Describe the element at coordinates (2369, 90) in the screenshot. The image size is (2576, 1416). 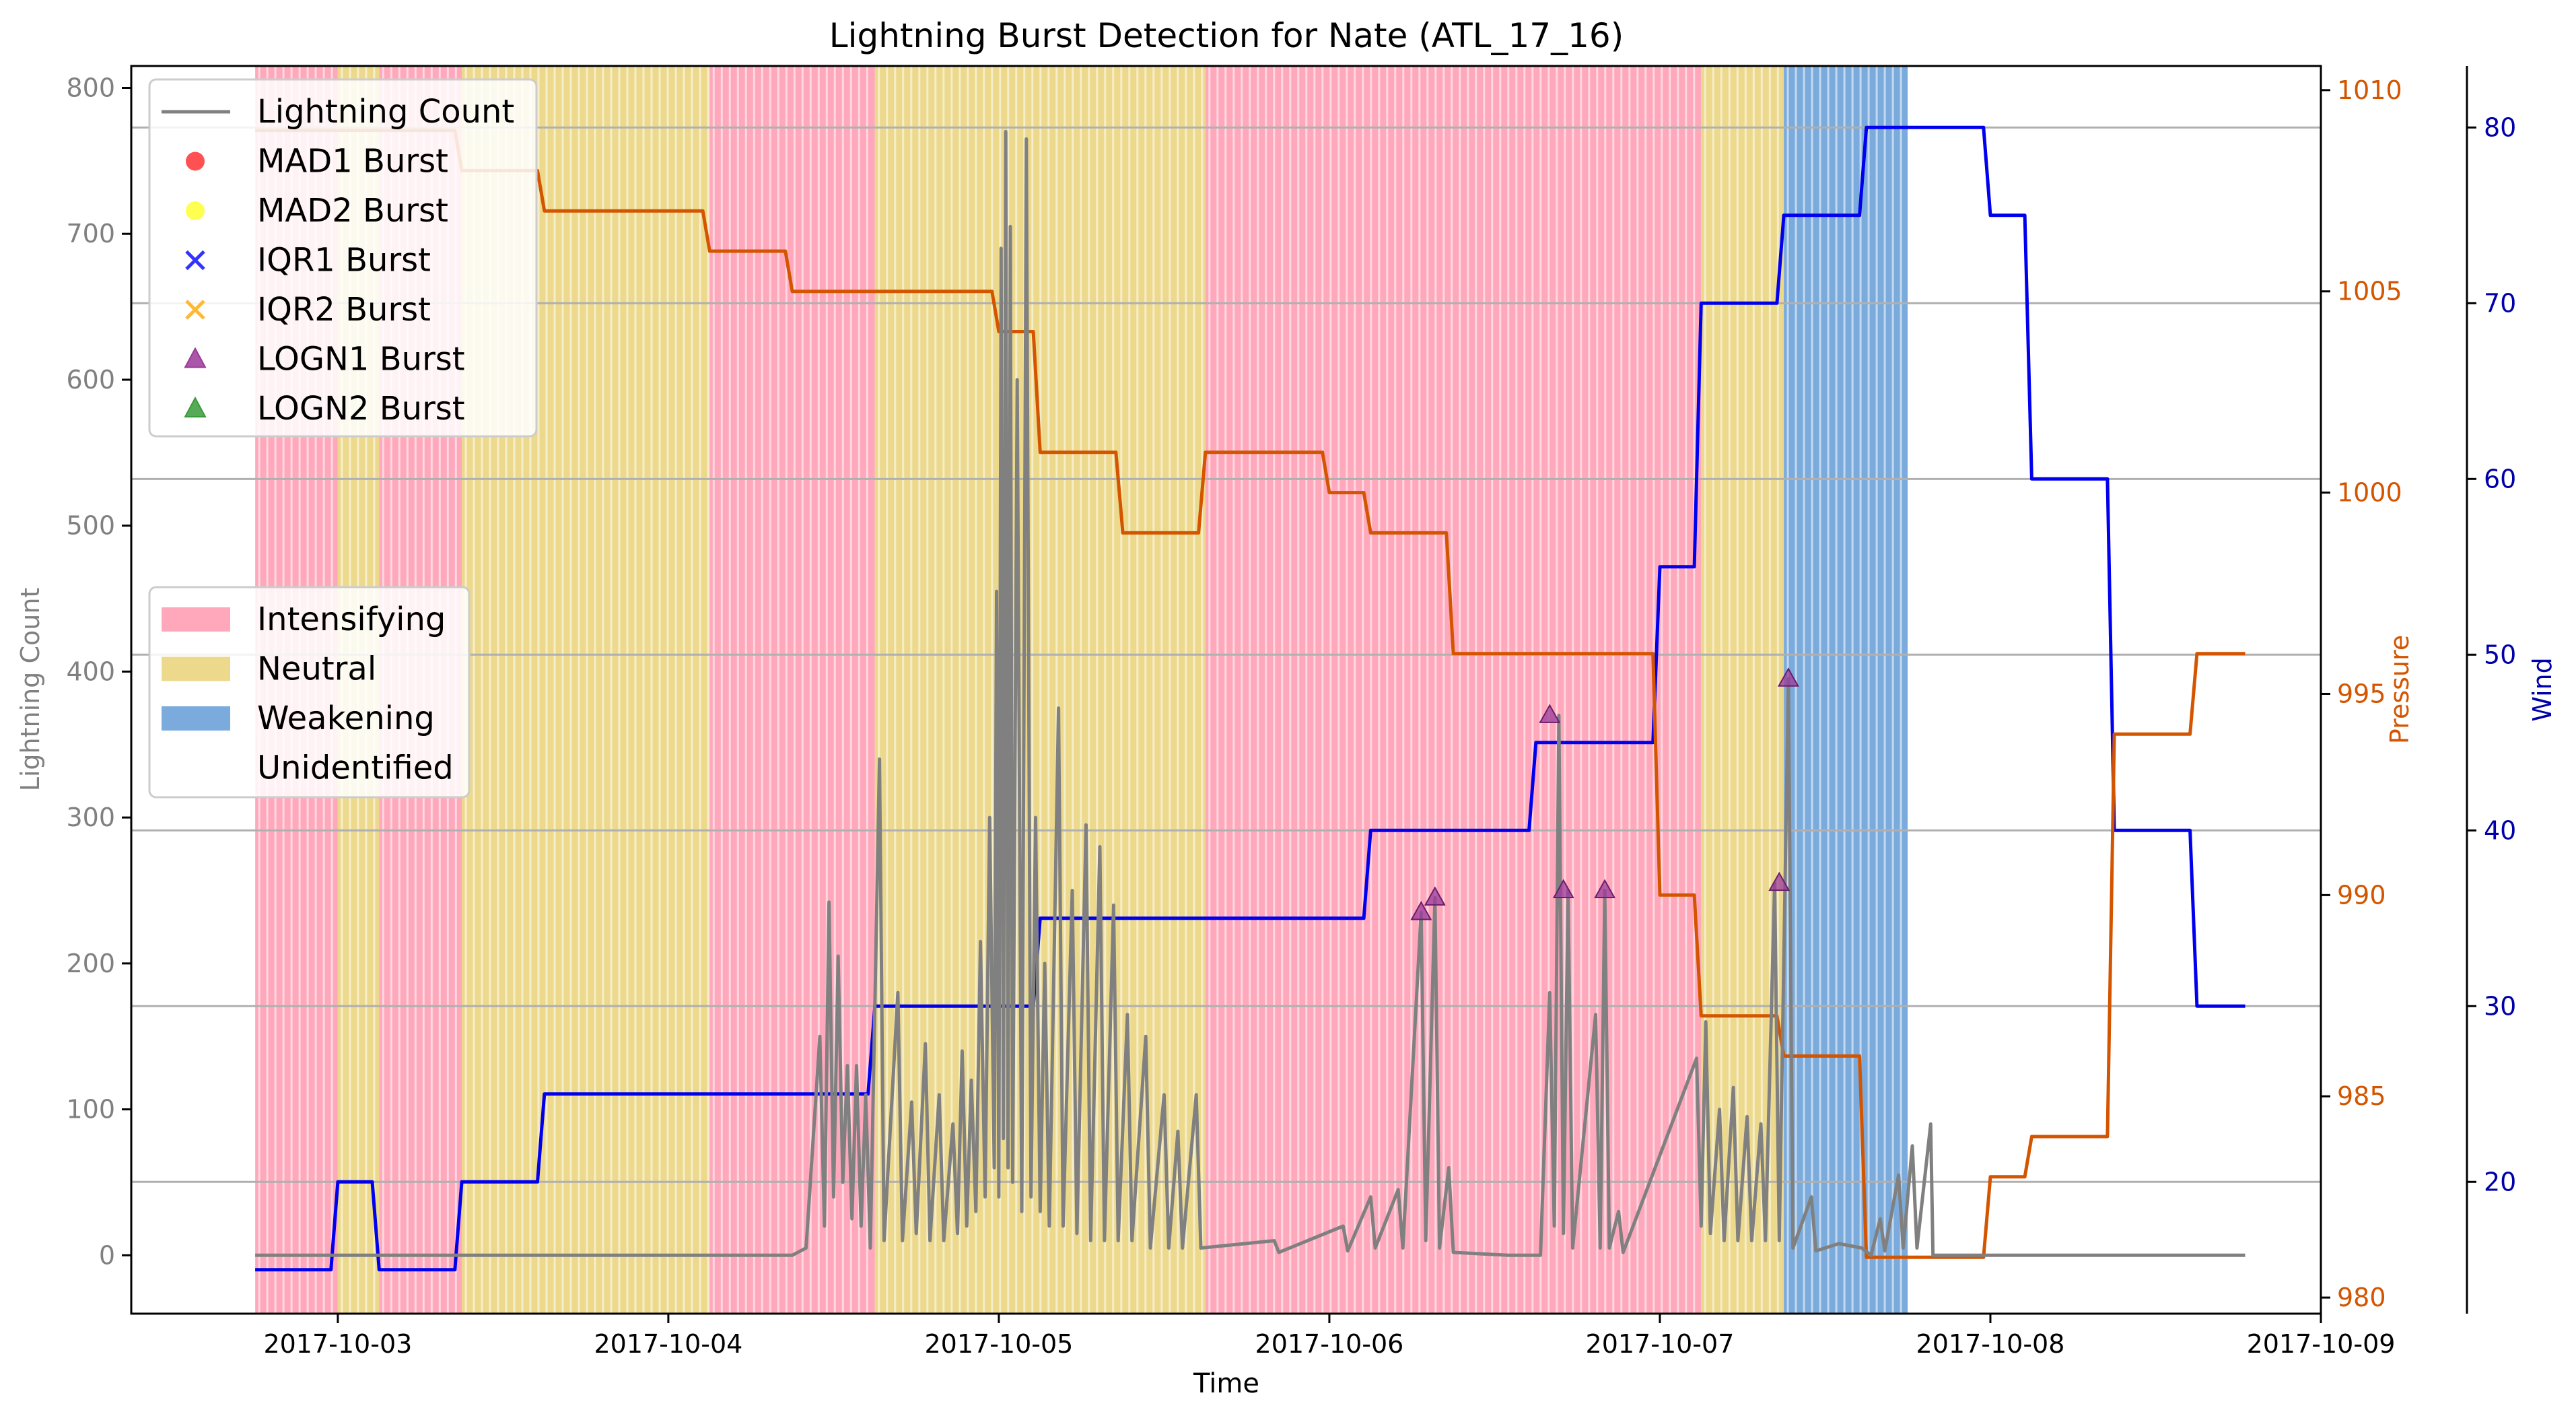
I see `pressure-tick-label-1010: 1010` at that location.